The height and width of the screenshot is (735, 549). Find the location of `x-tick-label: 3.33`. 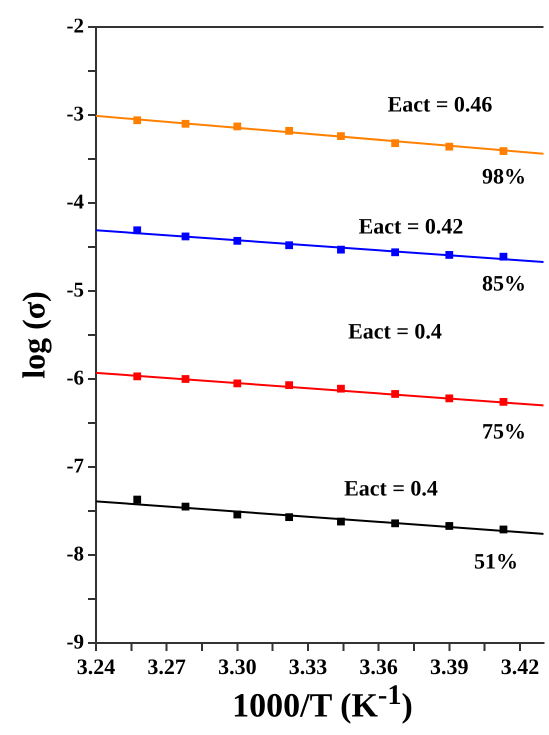

x-tick-label: 3.33 is located at coordinates (308, 666).